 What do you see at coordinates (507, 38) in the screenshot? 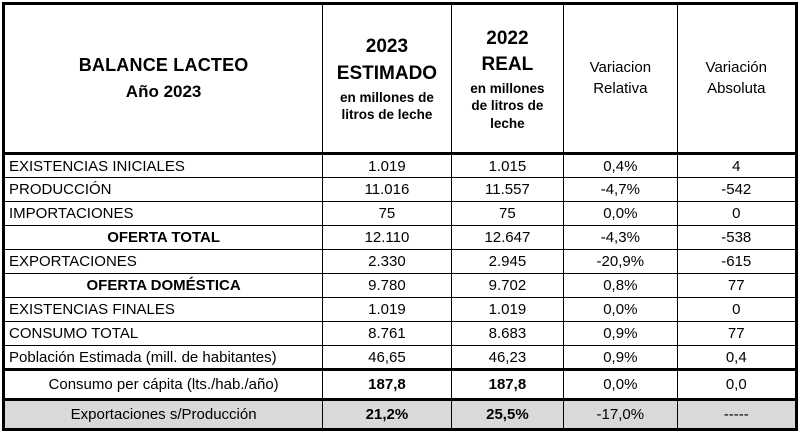
I see `column-2022-year: 2022` at bounding box center [507, 38].